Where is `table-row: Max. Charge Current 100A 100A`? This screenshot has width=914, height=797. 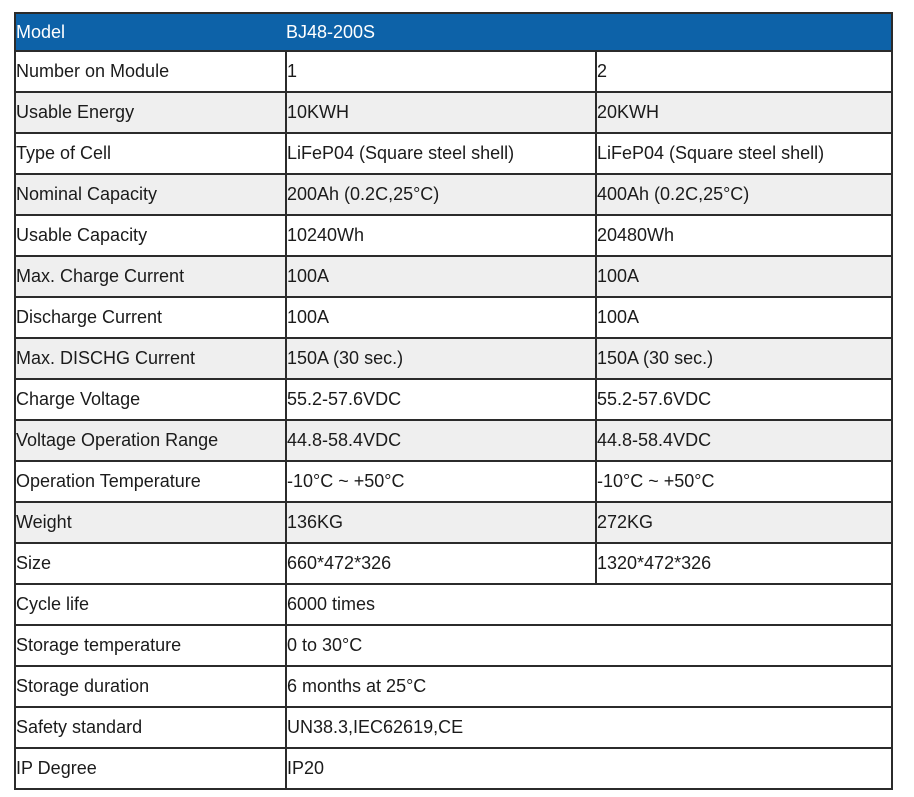 table-row: Max. Charge Current 100A 100A is located at coordinates (453, 276).